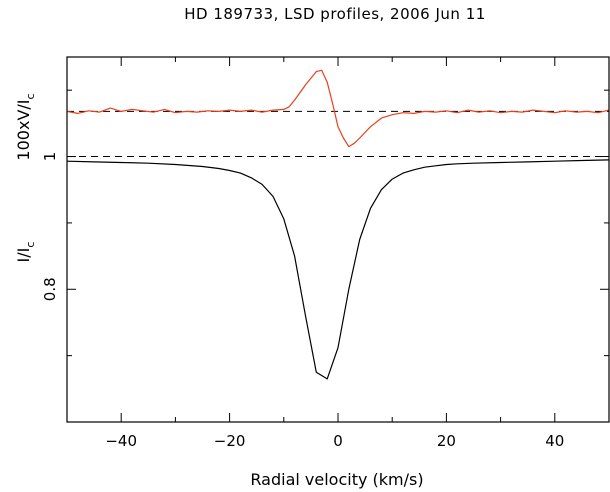  What do you see at coordinates (335, 14) in the screenshot?
I see `chart-title: HD 189733, LSD profiles, 2006 Jun 11` at bounding box center [335, 14].